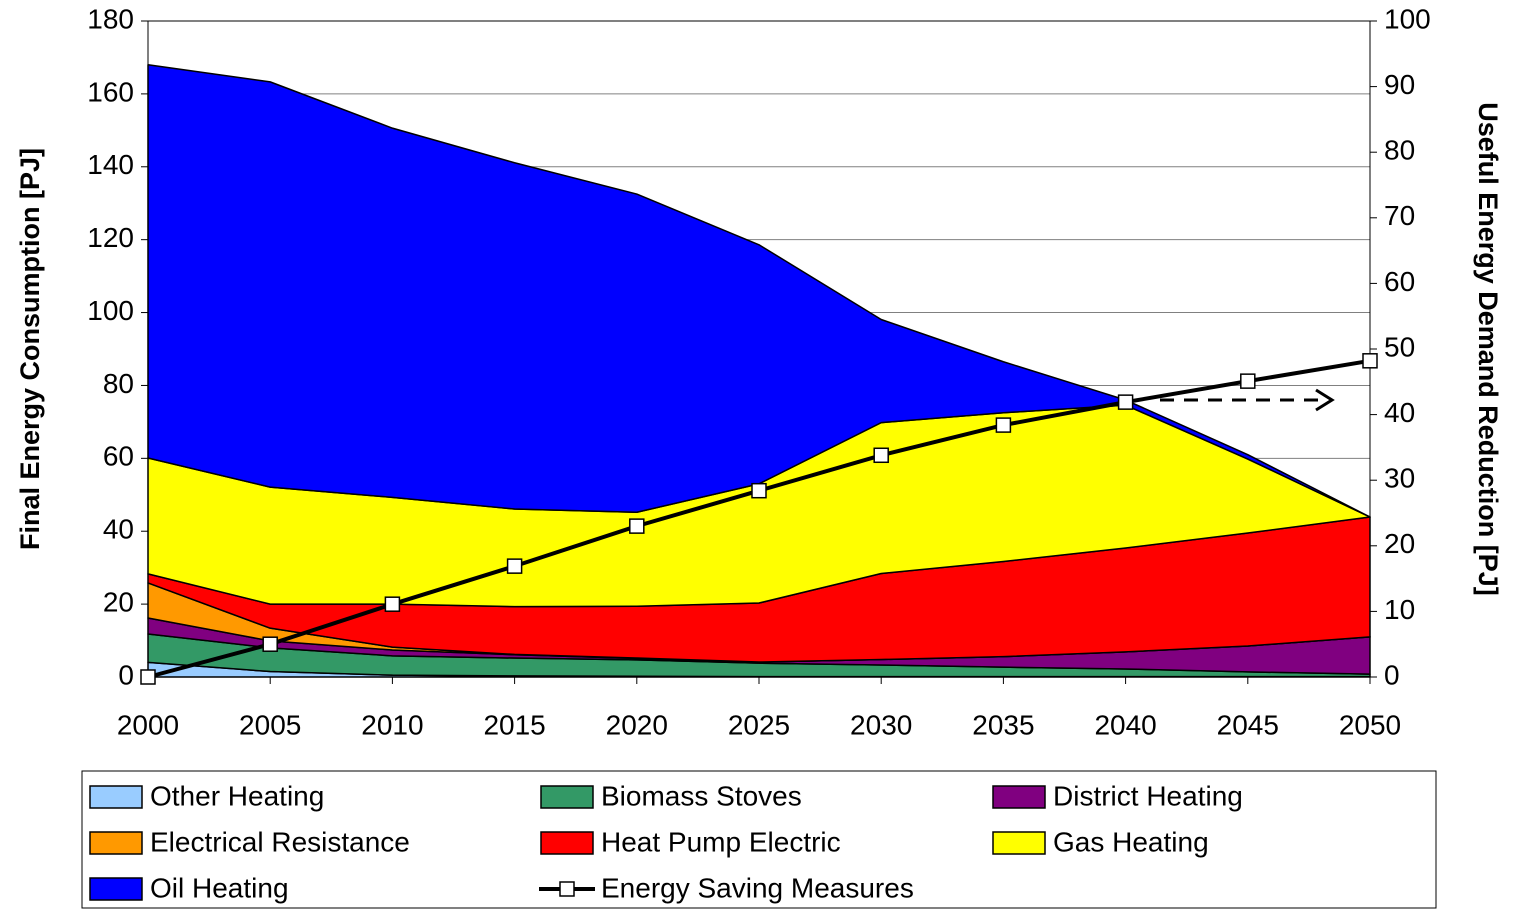  What do you see at coordinates (1399, 543) in the screenshot?
I see `y2-tick-label: 20` at bounding box center [1399, 543].